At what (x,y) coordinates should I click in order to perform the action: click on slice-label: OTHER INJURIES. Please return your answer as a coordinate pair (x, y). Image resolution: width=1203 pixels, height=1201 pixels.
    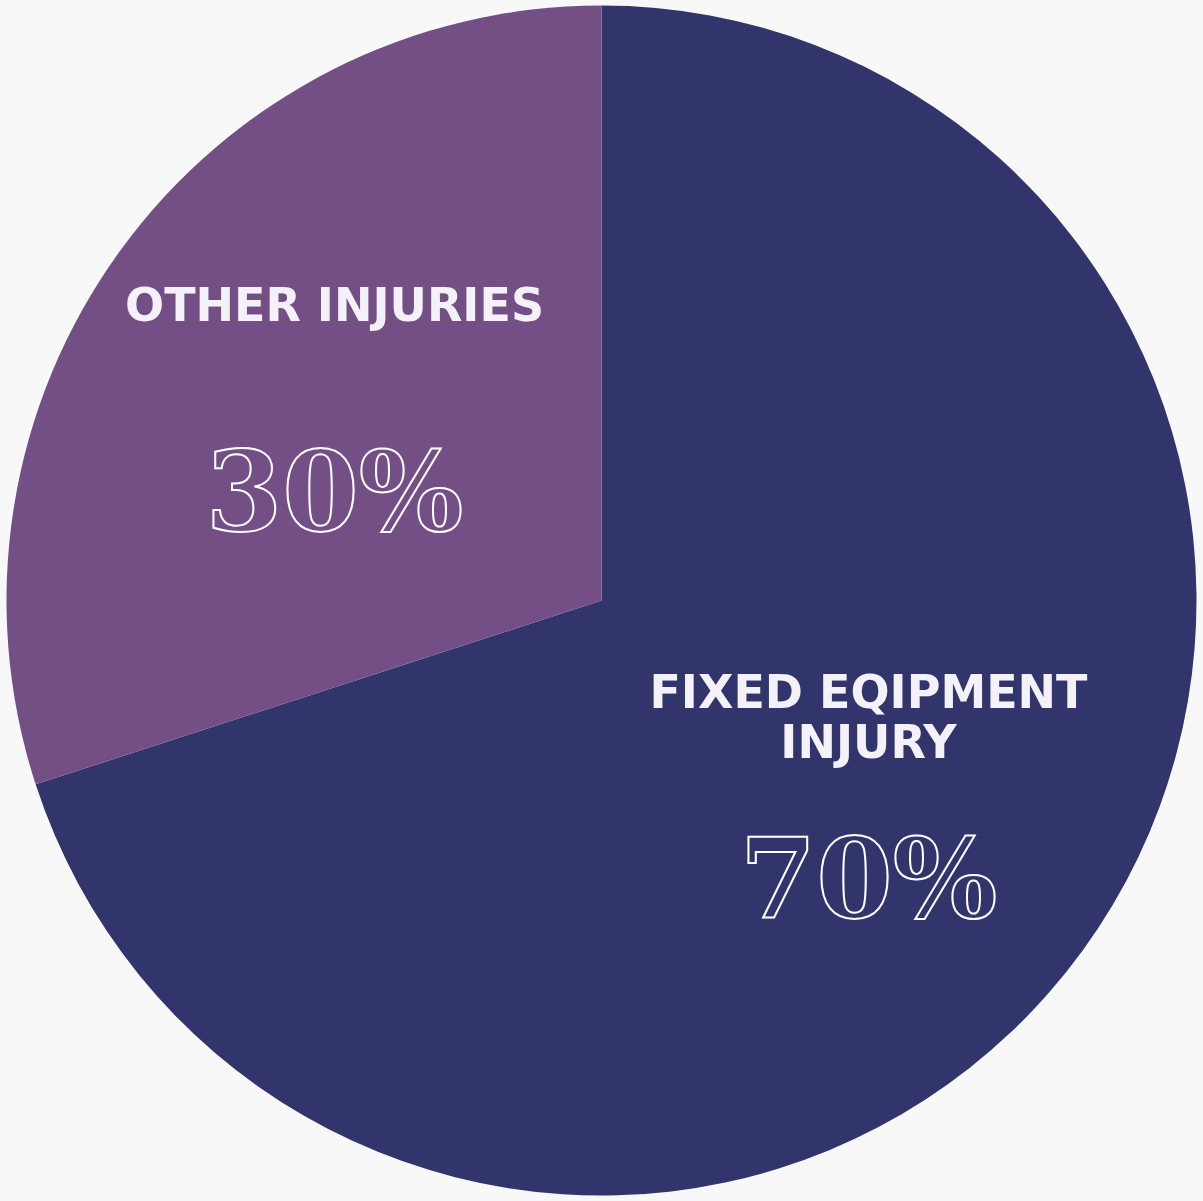
    Looking at the image, I should click on (335, 304).